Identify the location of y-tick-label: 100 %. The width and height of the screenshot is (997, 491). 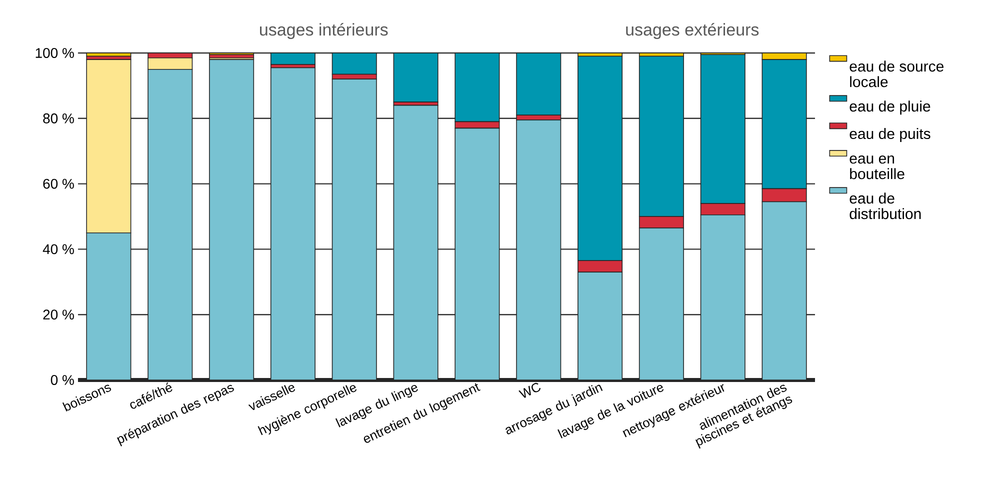
(55, 53).